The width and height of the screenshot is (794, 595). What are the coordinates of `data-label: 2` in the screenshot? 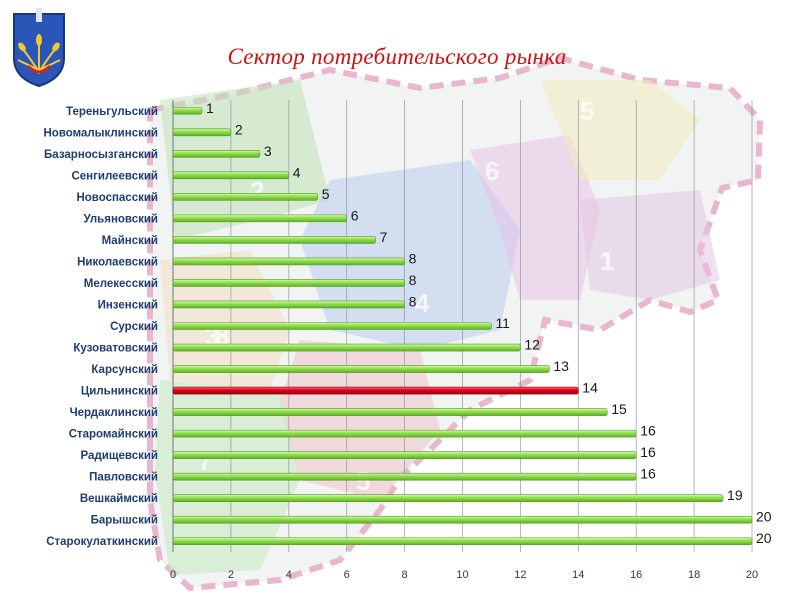 It's located at (239, 129).